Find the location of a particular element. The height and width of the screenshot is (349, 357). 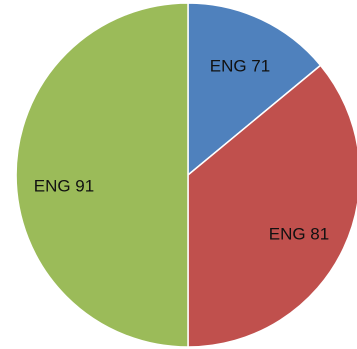

data-label-eng-81: ENG 81 is located at coordinates (299, 233).